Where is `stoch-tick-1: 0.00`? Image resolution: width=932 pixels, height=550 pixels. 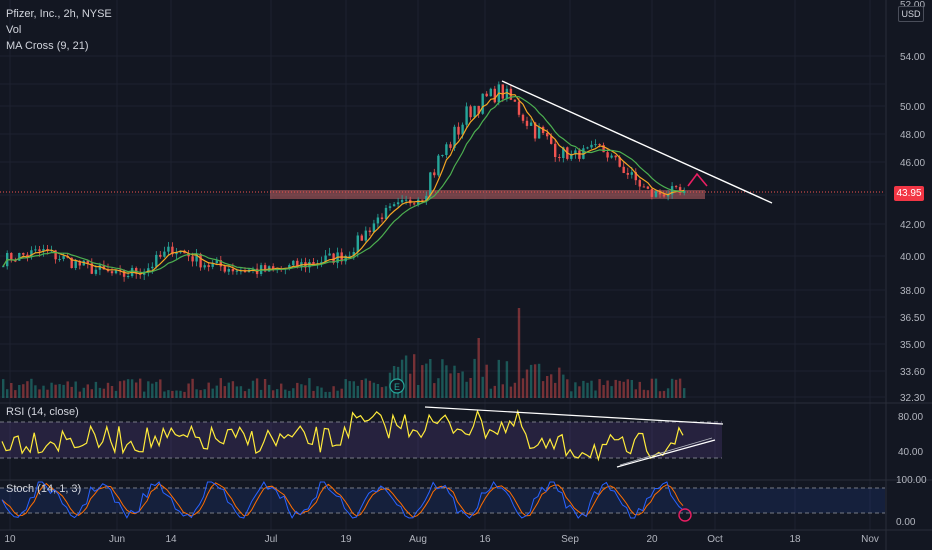 stoch-tick-1: 0.00 is located at coordinates (906, 522).